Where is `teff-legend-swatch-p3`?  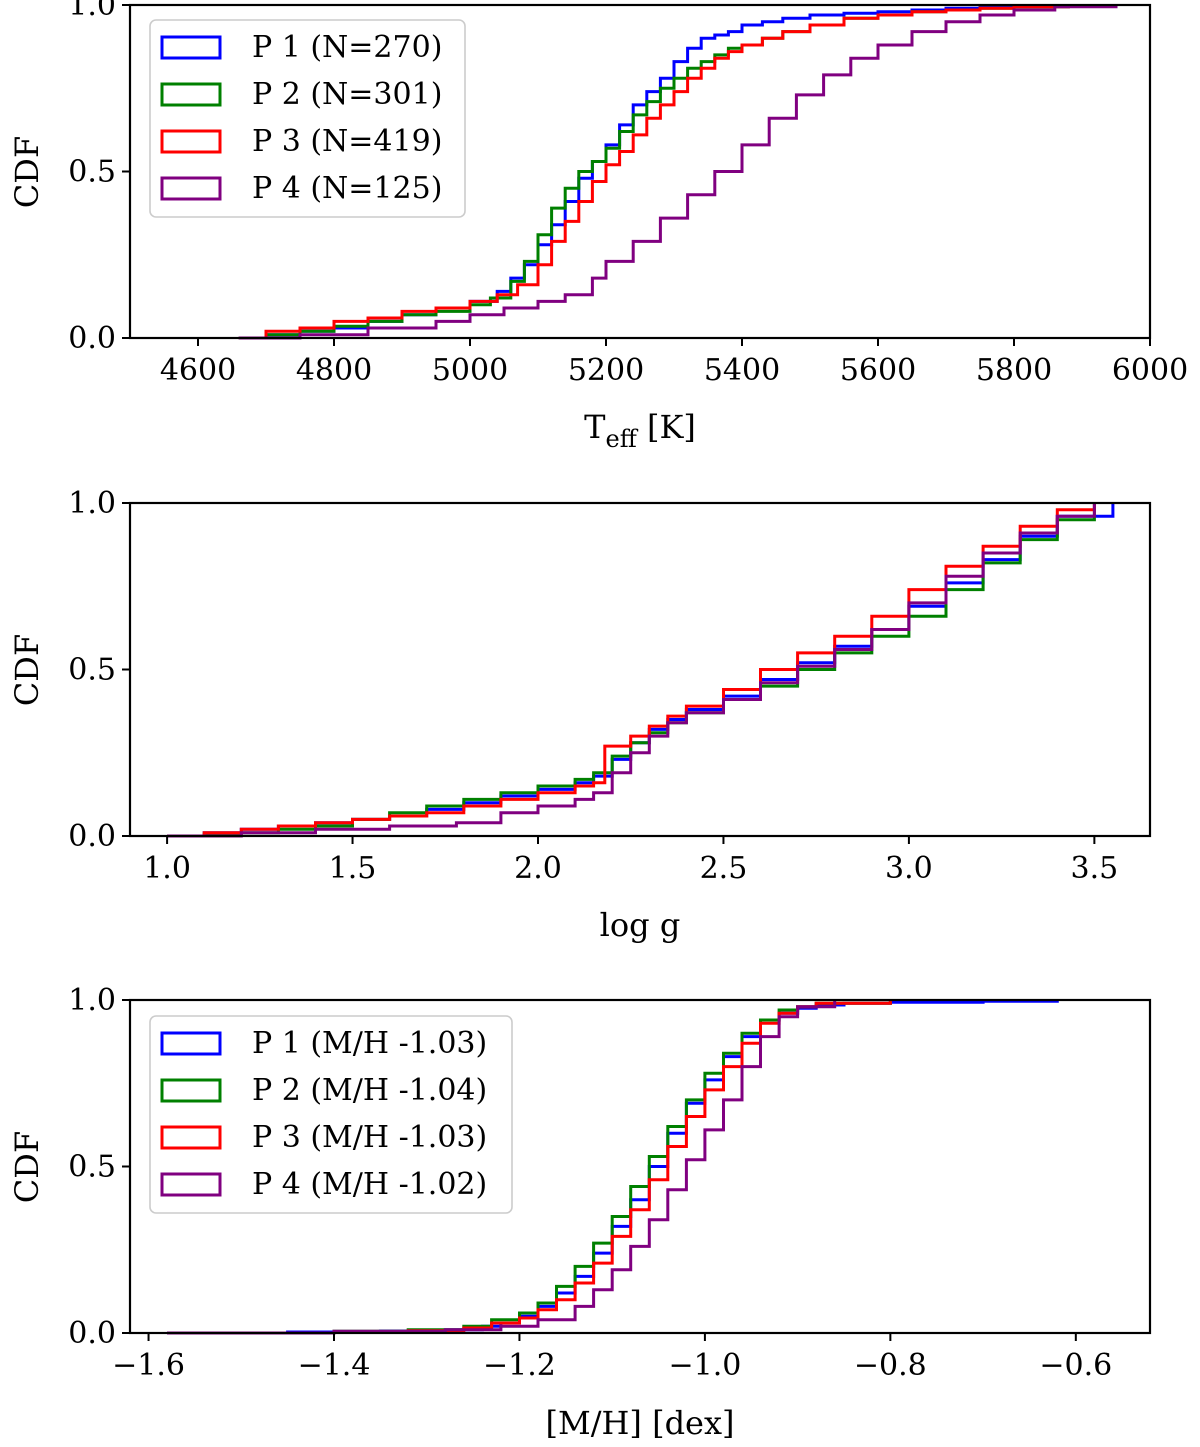
teff-legend-swatch-p3 is located at coordinates (191, 141).